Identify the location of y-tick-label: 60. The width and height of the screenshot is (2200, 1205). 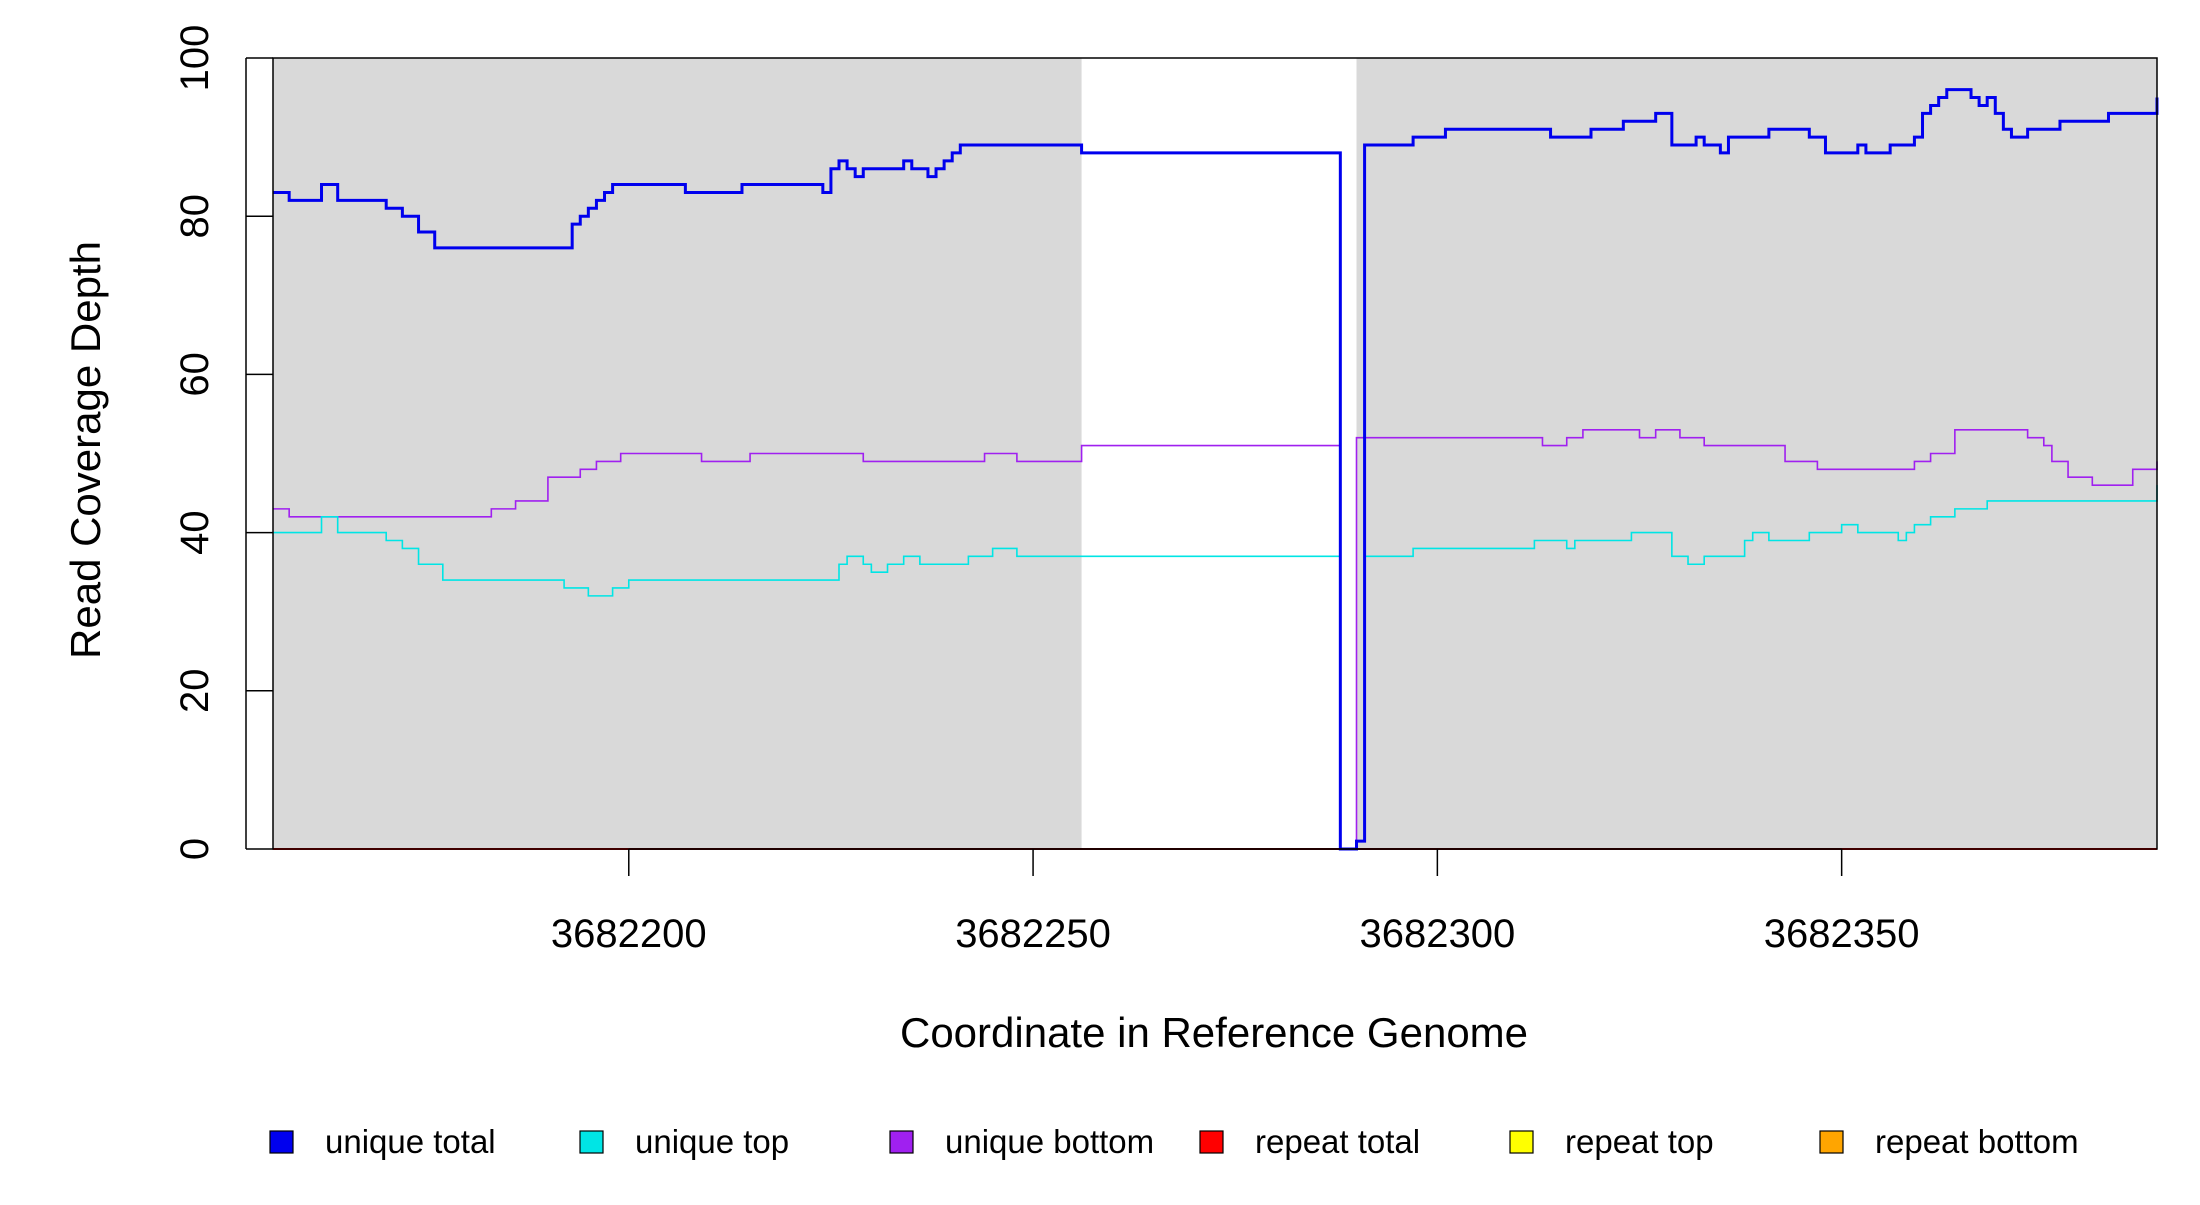
(195, 374).